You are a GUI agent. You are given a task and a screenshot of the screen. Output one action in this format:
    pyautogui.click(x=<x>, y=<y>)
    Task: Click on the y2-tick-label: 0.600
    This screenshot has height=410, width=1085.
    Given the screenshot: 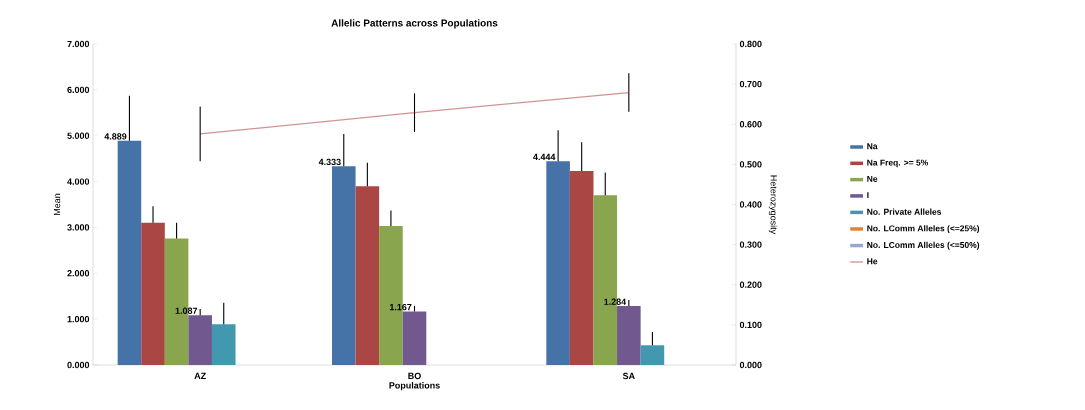 What is the action you would take?
    pyautogui.click(x=750, y=124)
    